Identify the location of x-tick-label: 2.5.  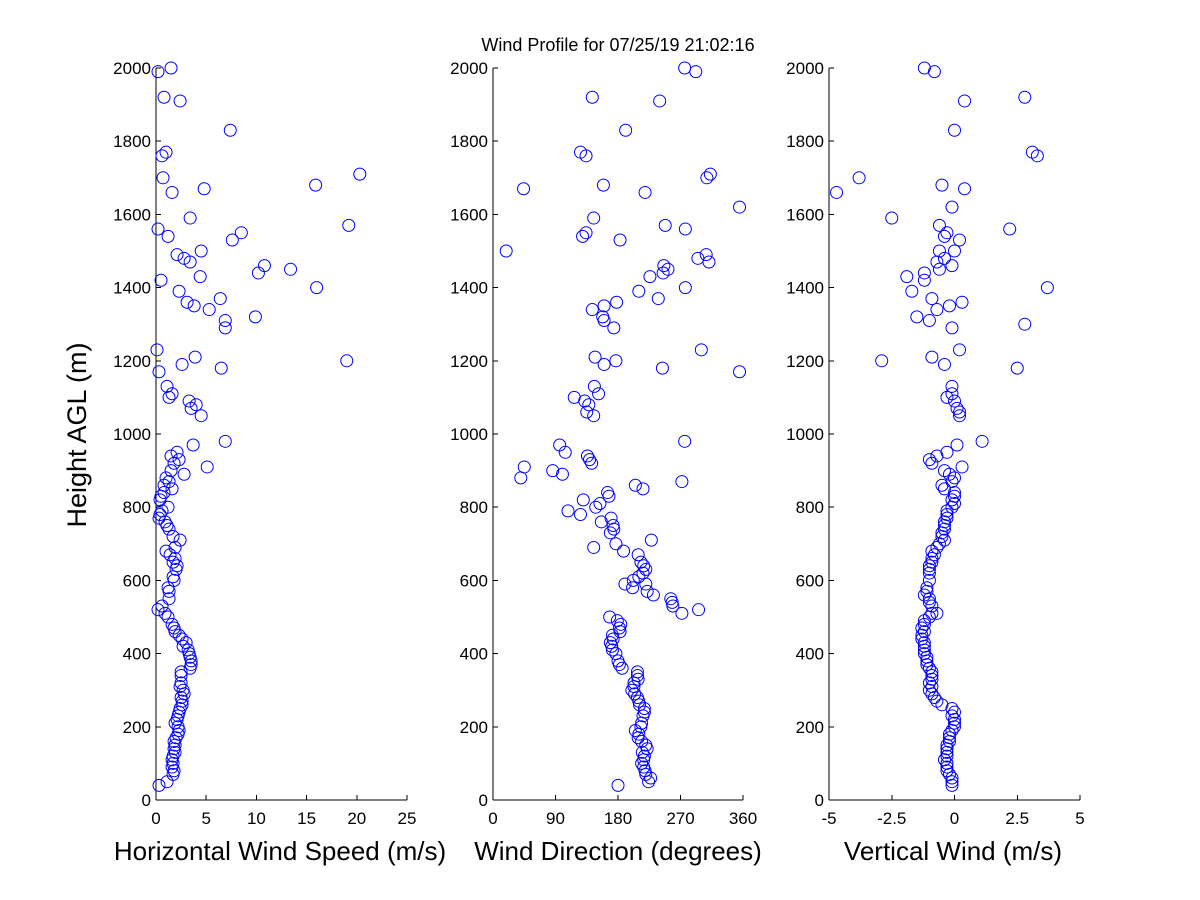
(1017, 818).